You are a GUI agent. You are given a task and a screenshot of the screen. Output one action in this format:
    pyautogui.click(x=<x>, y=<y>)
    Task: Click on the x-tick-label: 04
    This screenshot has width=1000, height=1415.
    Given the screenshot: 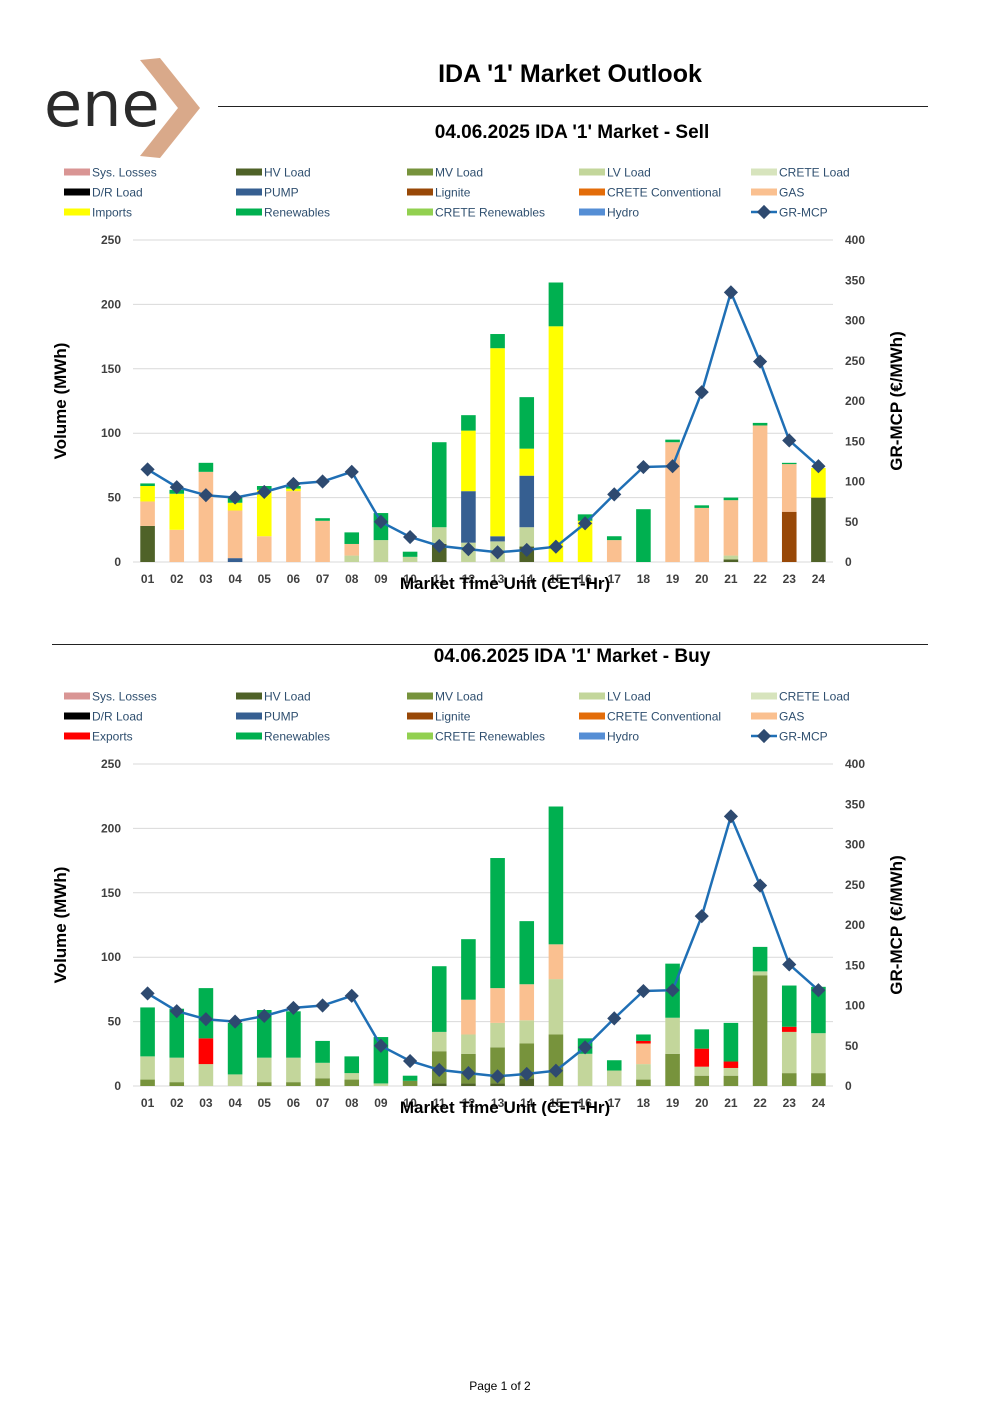 What is the action you would take?
    pyautogui.click(x=235, y=1103)
    